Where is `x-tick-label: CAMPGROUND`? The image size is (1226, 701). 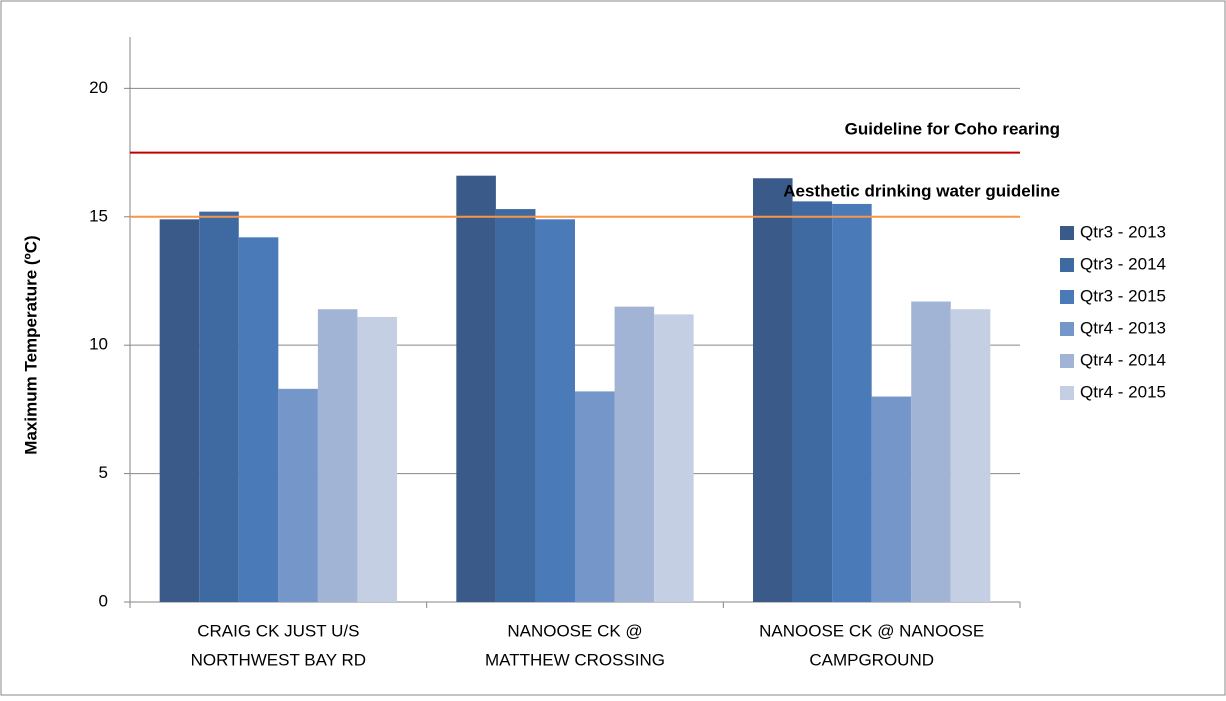 x-tick-label: CAMPGROUND is located at coordinates (871, 659).